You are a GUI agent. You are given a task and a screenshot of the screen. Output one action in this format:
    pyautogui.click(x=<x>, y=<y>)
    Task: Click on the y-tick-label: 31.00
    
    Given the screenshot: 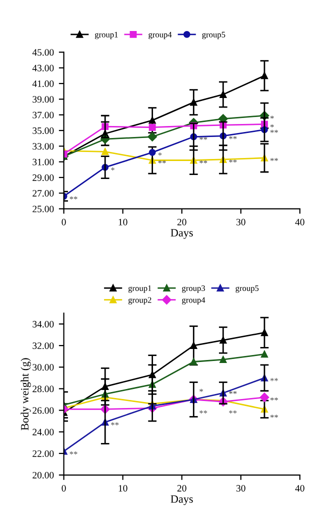 What is the action you would take?
    pyautogui.click(x=43, y=162)
    